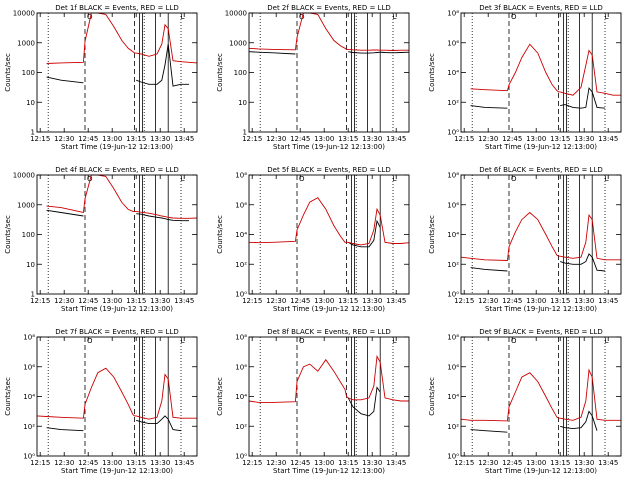  Describe the element at coordinates (24, 176) in the screenshot. I see `y-tick-label: 10000` at that location.